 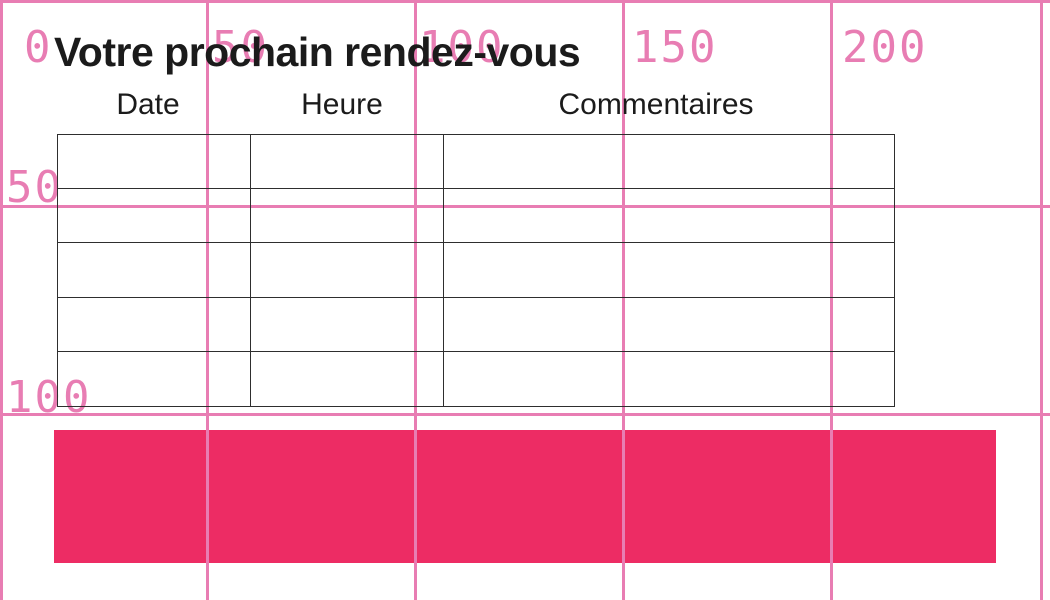 I want to click on page-title: Votre prochain rendez-vous, so click(x=317, y=52).